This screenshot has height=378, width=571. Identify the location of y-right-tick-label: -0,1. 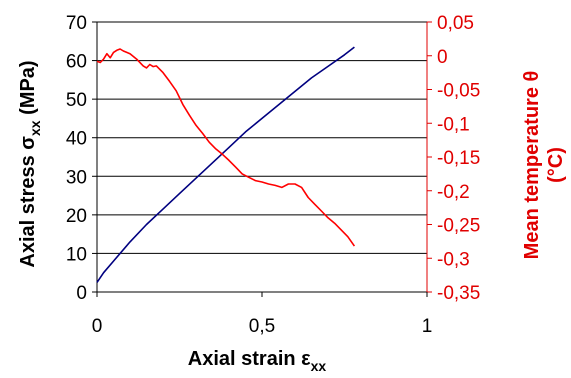
(453, 124).